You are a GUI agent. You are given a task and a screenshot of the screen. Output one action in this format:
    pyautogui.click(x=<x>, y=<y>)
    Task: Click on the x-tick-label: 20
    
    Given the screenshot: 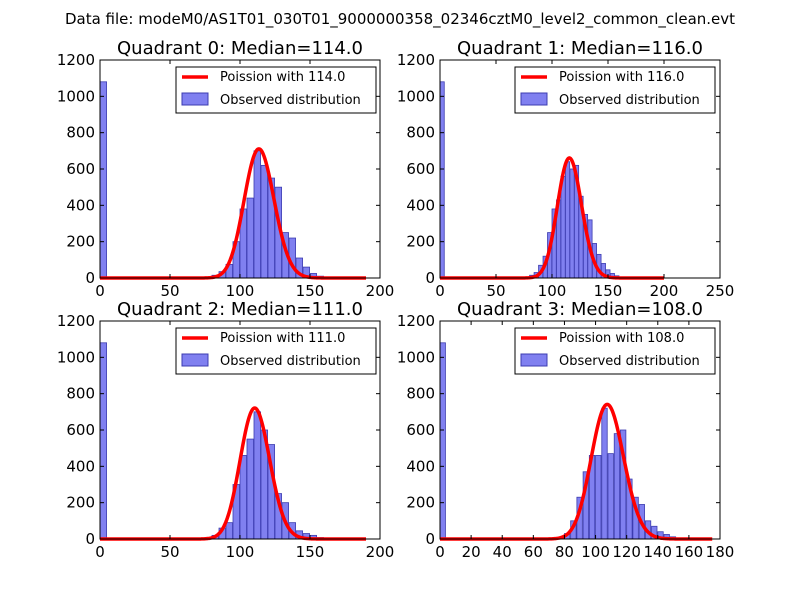 What is the action you would take?
    pyautogui.click(x=471, y=552)
    